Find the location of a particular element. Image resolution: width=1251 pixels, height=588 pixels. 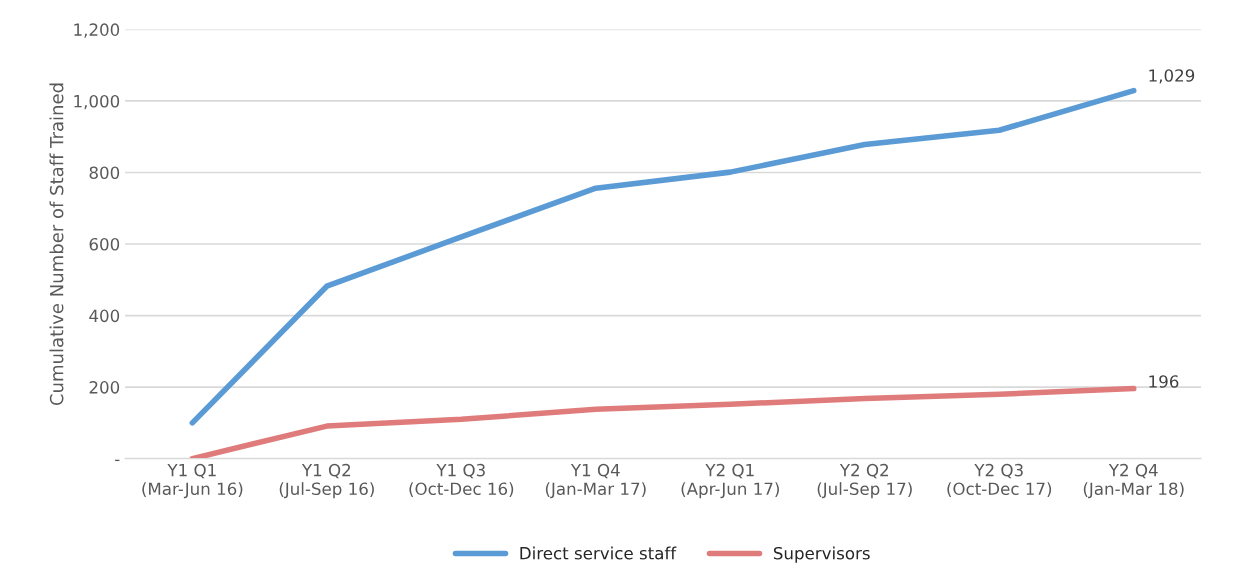

data-label: 1,029 is located at coordinates (1172, 76).